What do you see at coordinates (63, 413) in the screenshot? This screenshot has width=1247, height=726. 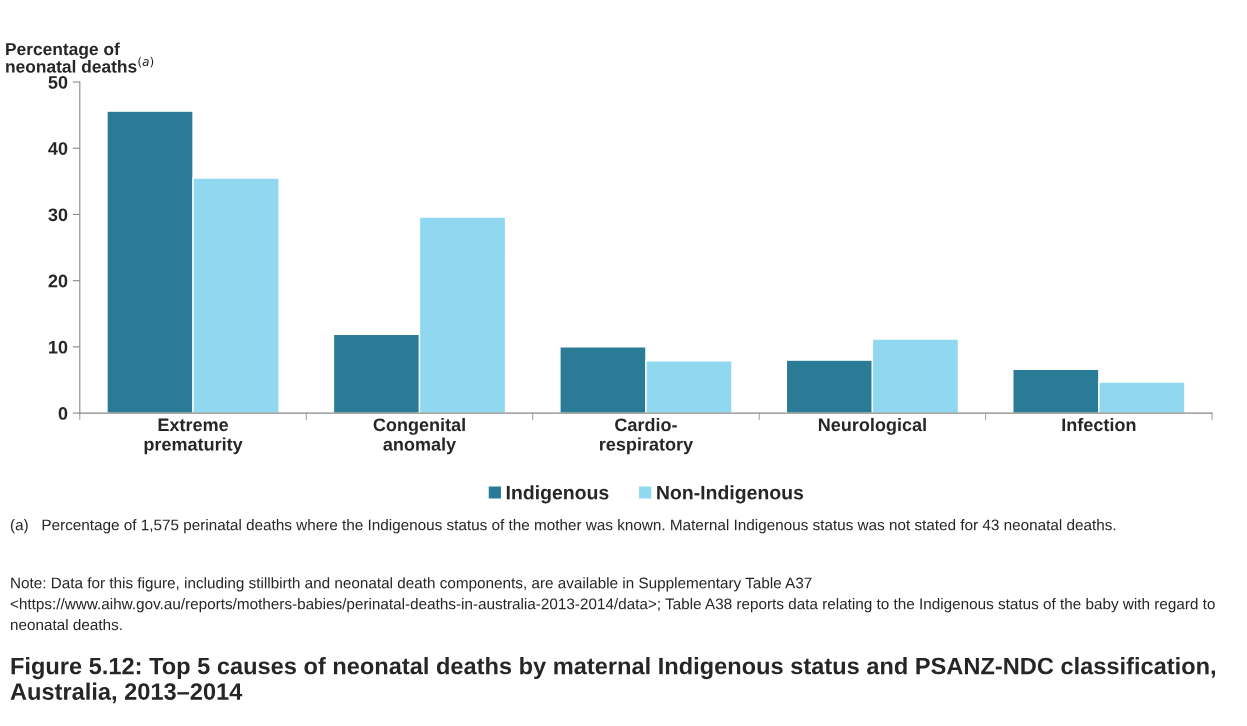 I see `y-tick-label: 0` at bounding box center [63, 413].